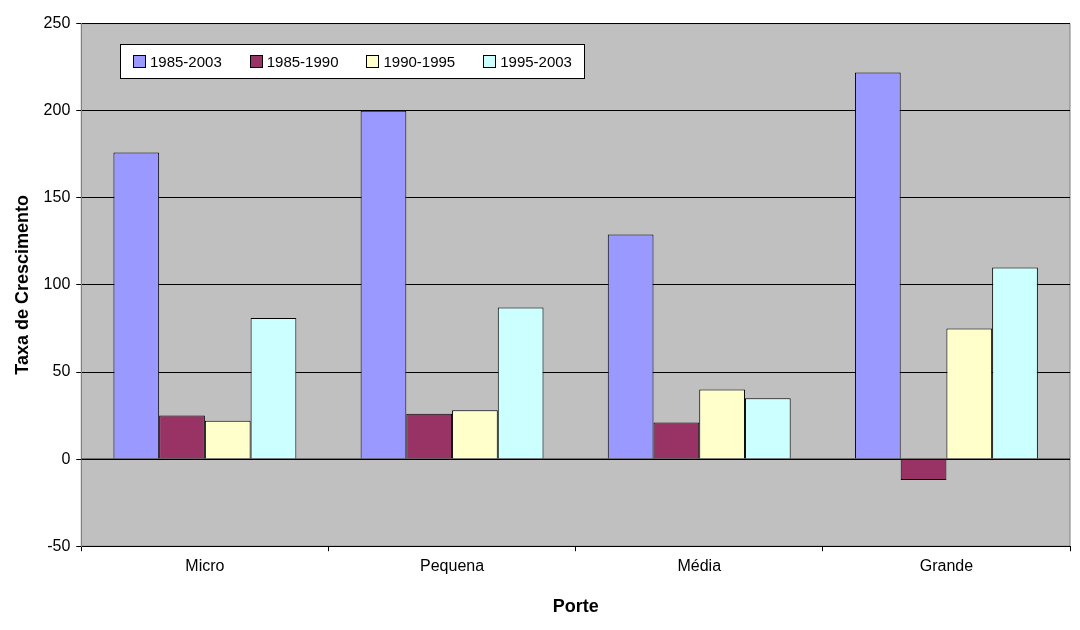  I want to click on legend-label: 1985-1990, so click(302, 61).